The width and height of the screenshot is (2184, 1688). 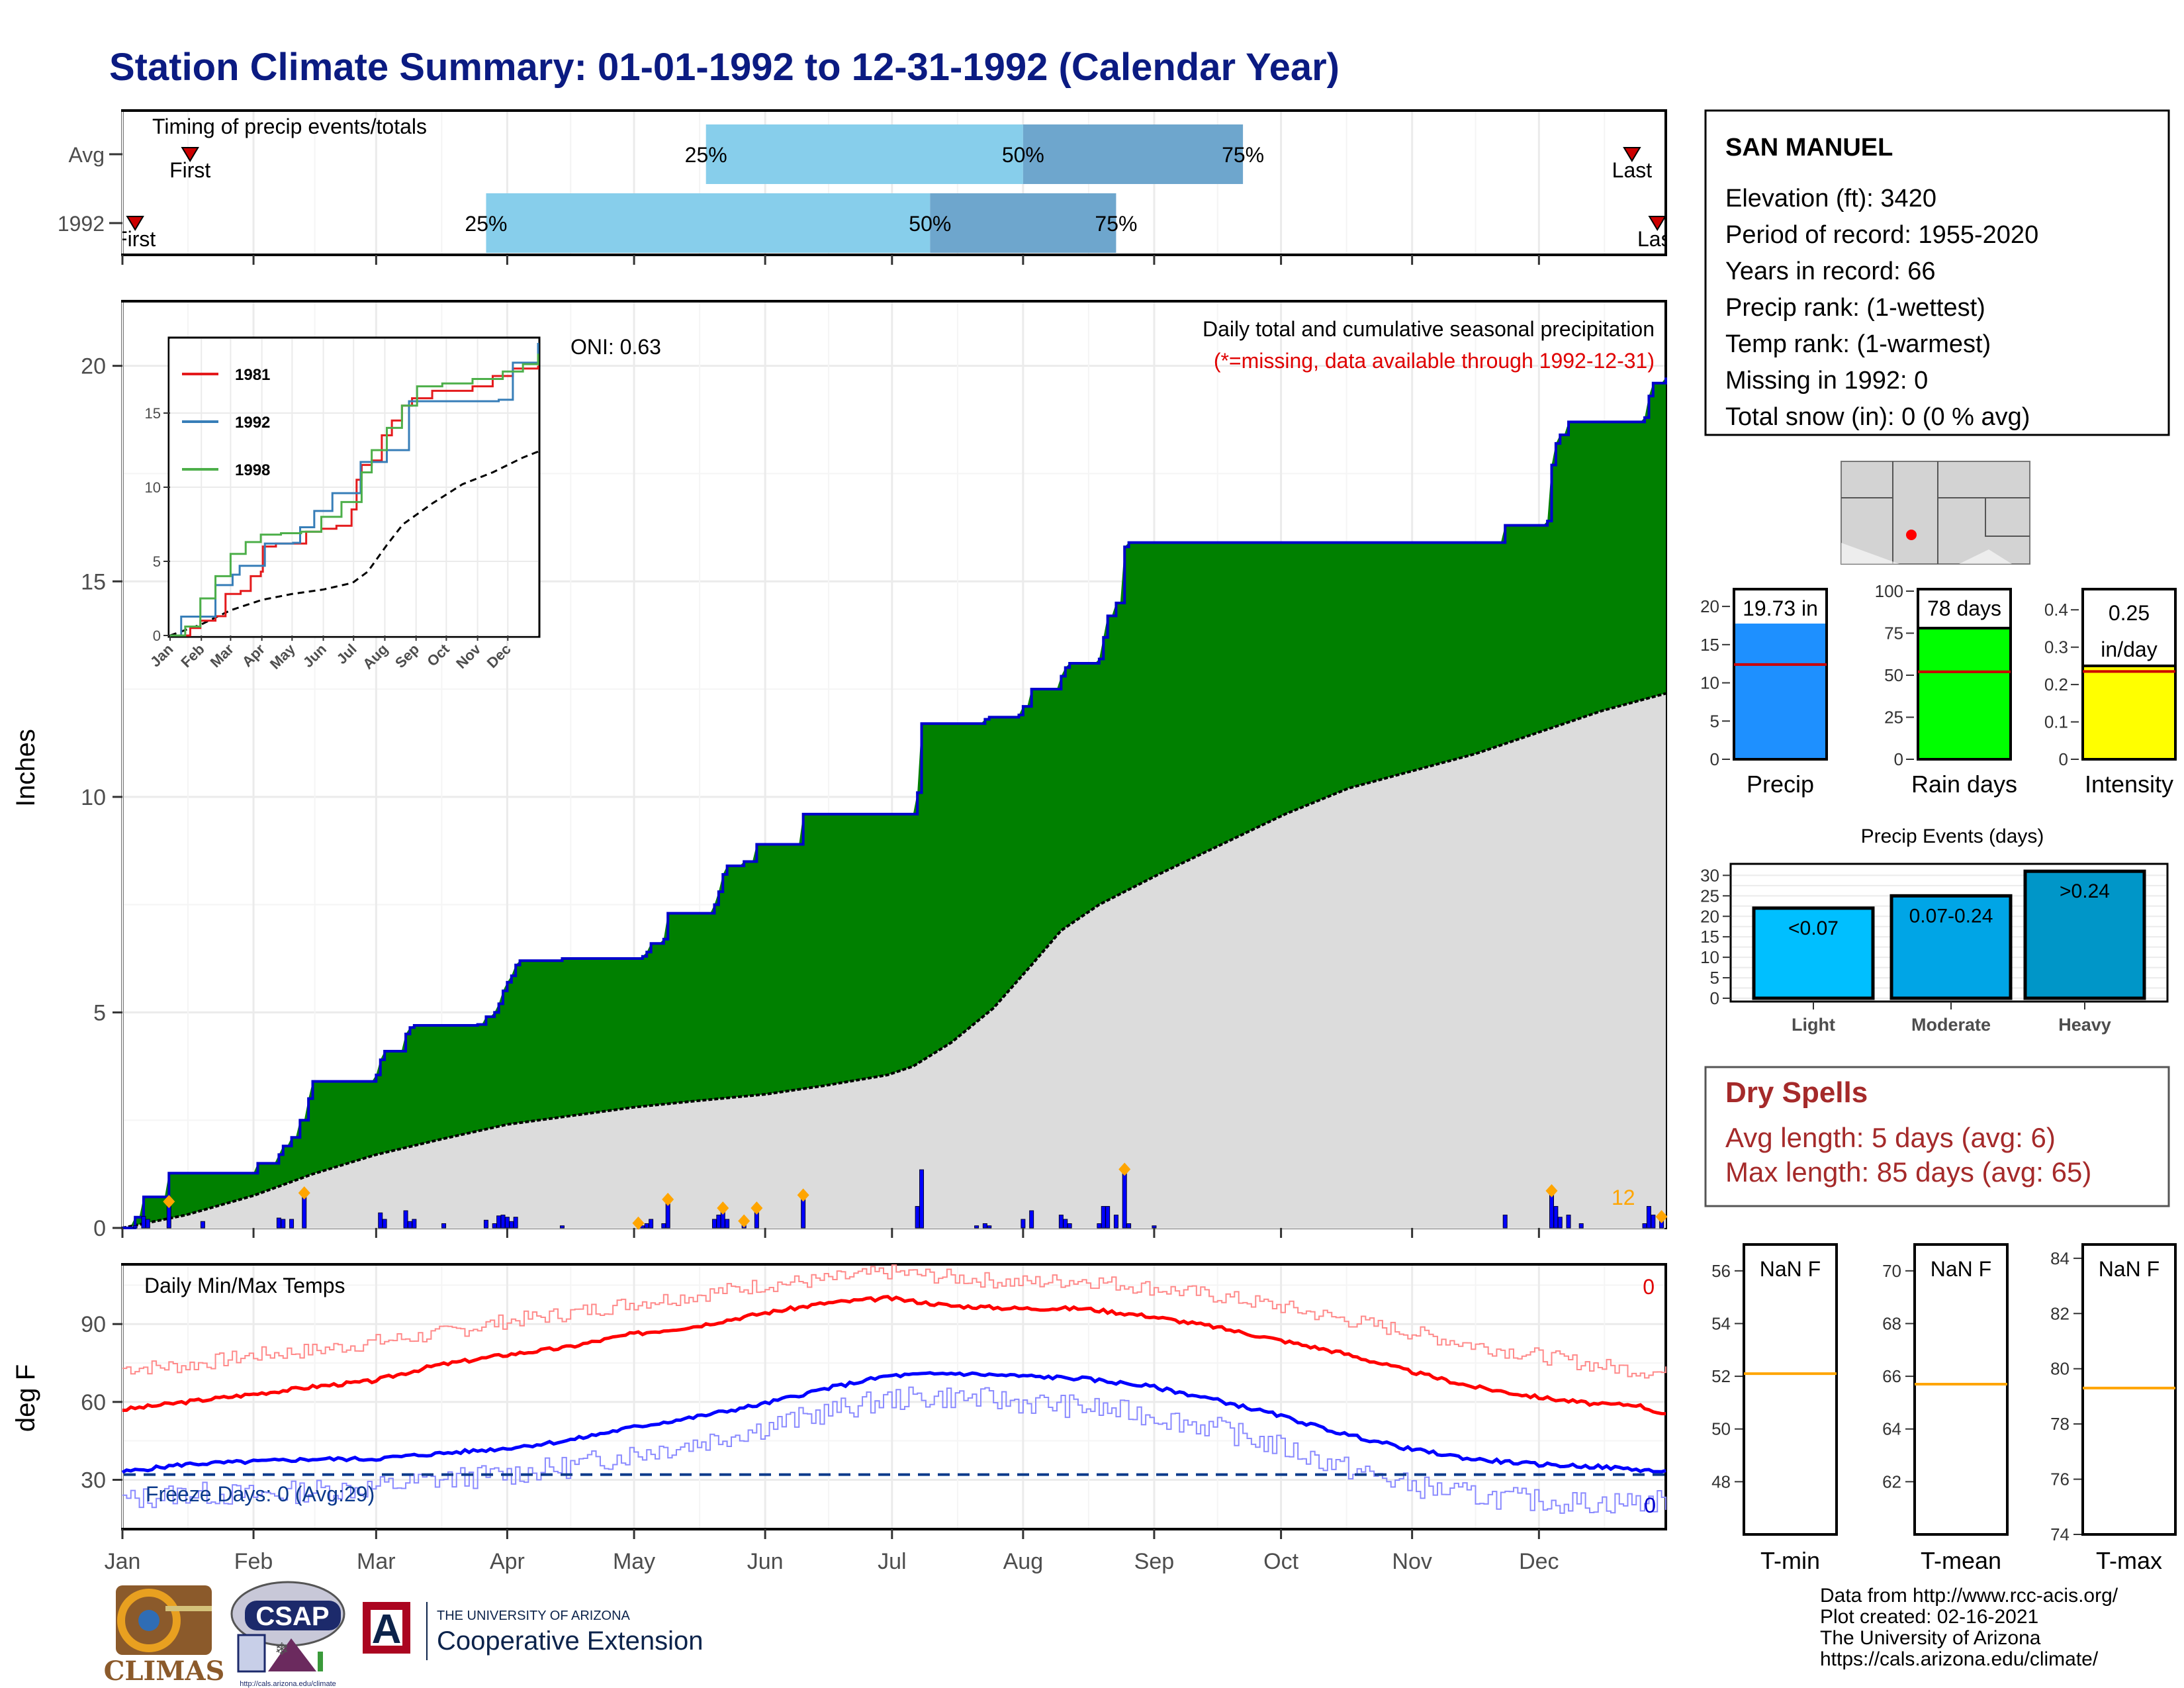 I want to click on inset-legend-label: 1981, so click(x=252, y=375).